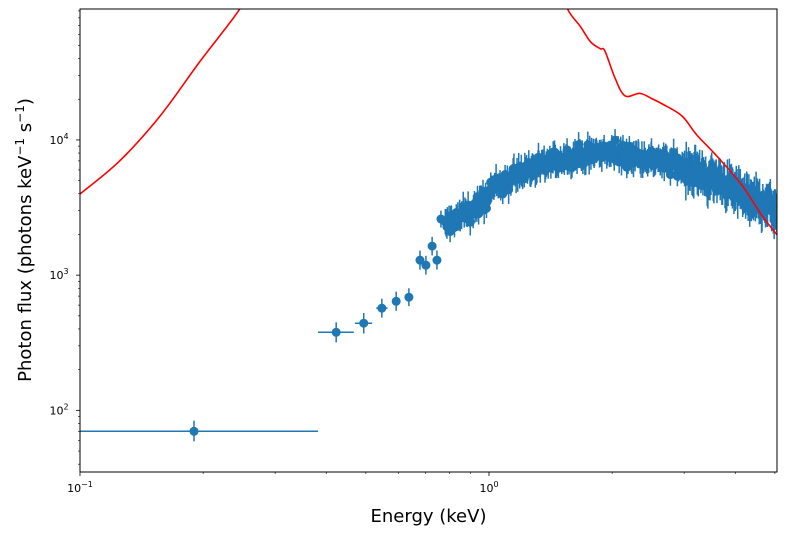 Image resolution: width=787 pixels, height=535 pixels. What do you see at coordinates (87, 484) in the screenshot?
I see `x-tick-label-exp: −1` at bounding box center [87, 484].